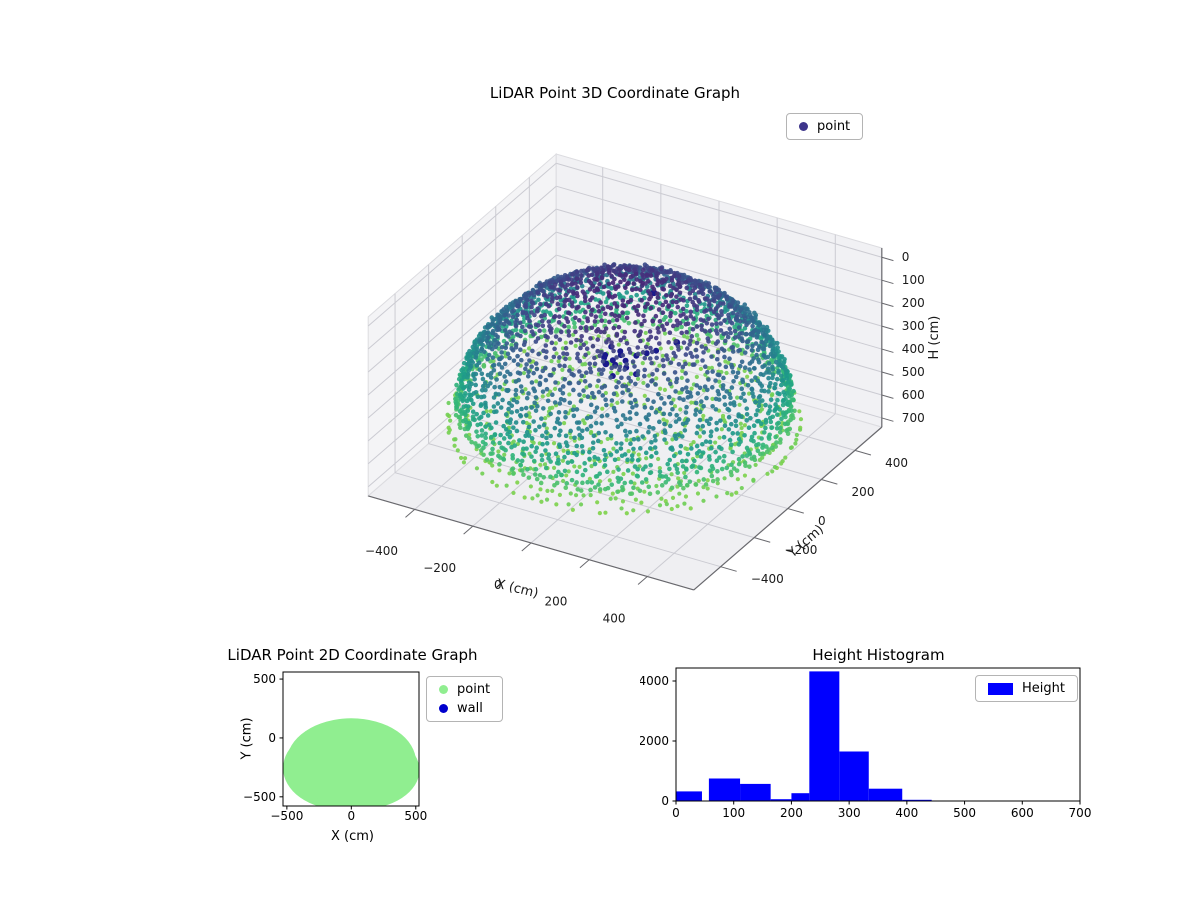 The width and height of the screenshot is (1200, 900). I want to click on height-bar-swatch-icon, so click(1000, 688).